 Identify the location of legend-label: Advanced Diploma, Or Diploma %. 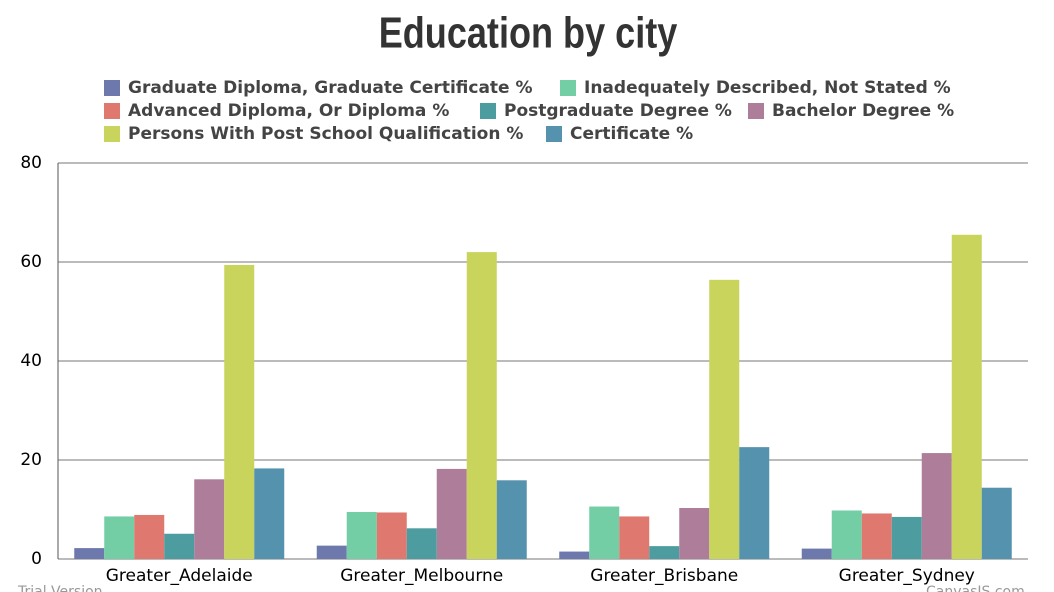
(288, 111).